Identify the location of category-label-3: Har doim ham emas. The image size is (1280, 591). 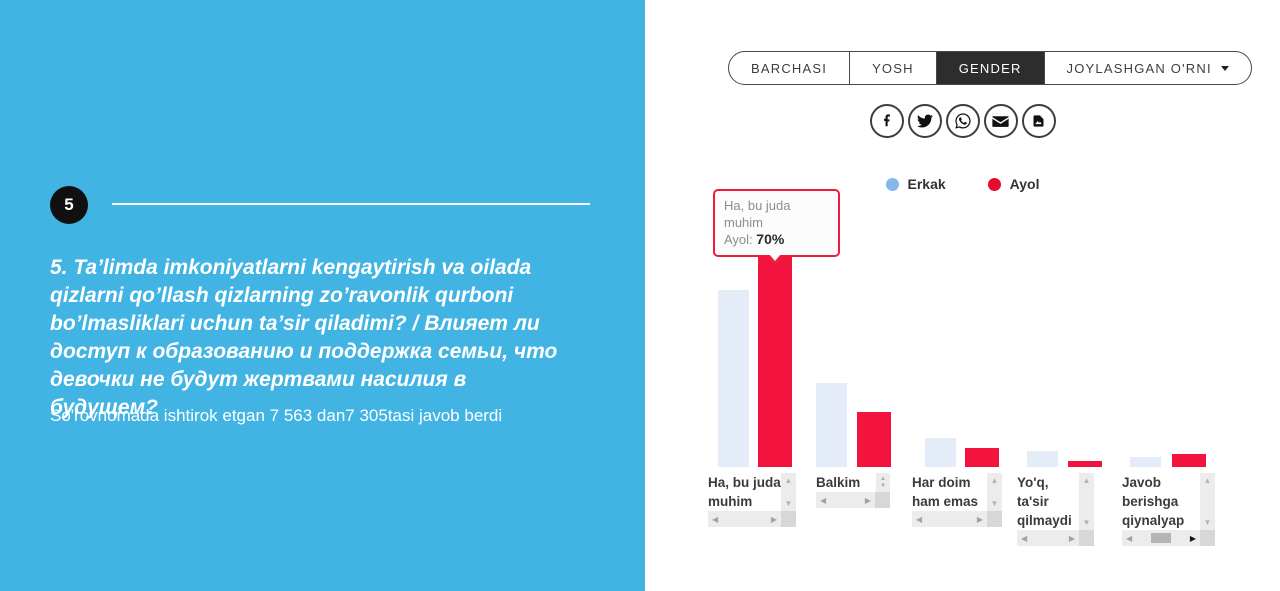
(945, 492).